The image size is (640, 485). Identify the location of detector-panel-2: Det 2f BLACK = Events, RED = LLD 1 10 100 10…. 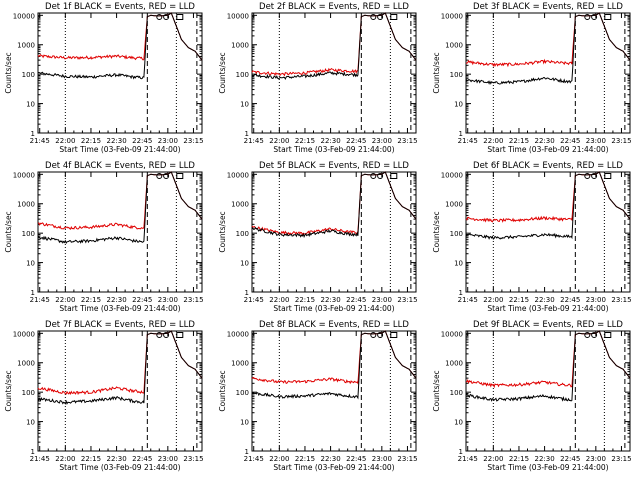
(318, 78).